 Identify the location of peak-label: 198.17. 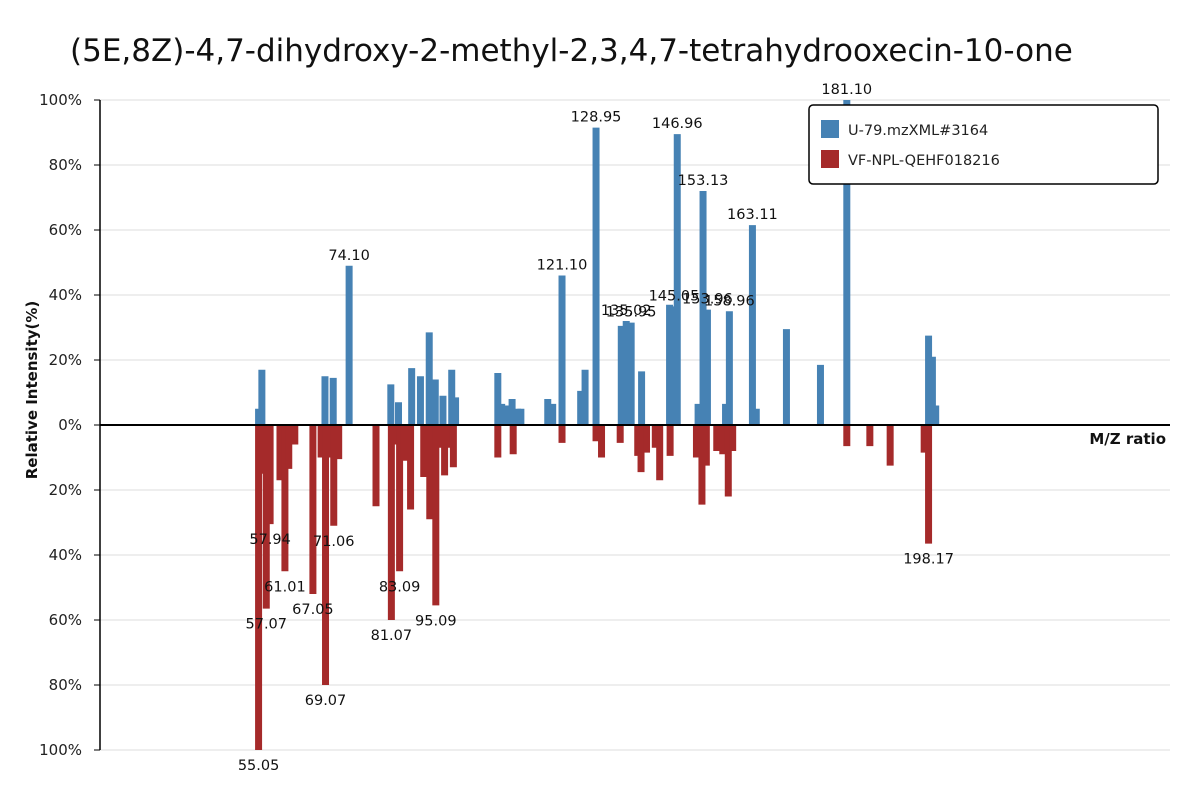
(928, 560).